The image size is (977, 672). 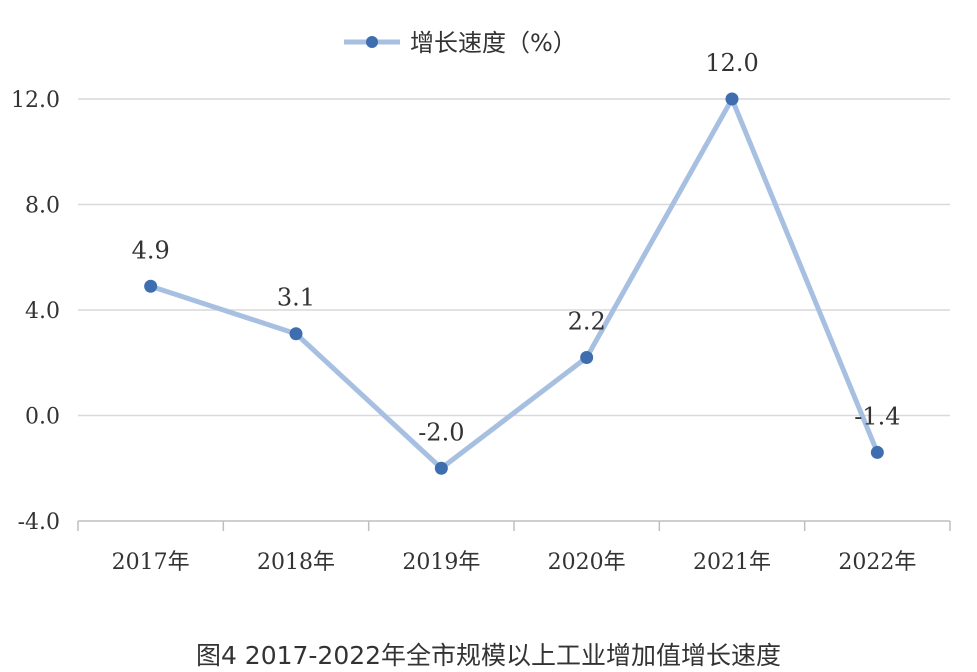 I want to click on legend-label: 增长速度（%）, so click(x=493, y=43).